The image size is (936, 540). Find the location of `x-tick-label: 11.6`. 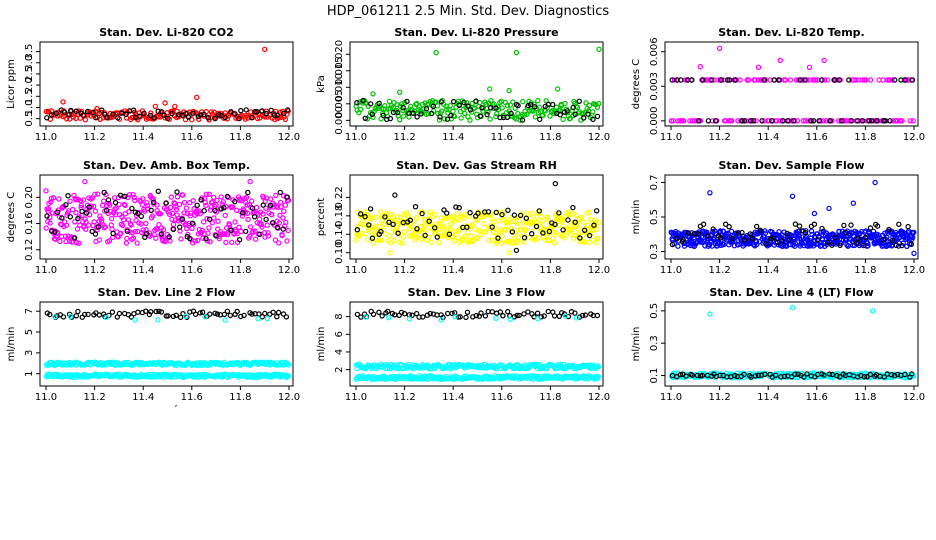

x-tick-label: 11.6 is located at coordinates (192, 137).